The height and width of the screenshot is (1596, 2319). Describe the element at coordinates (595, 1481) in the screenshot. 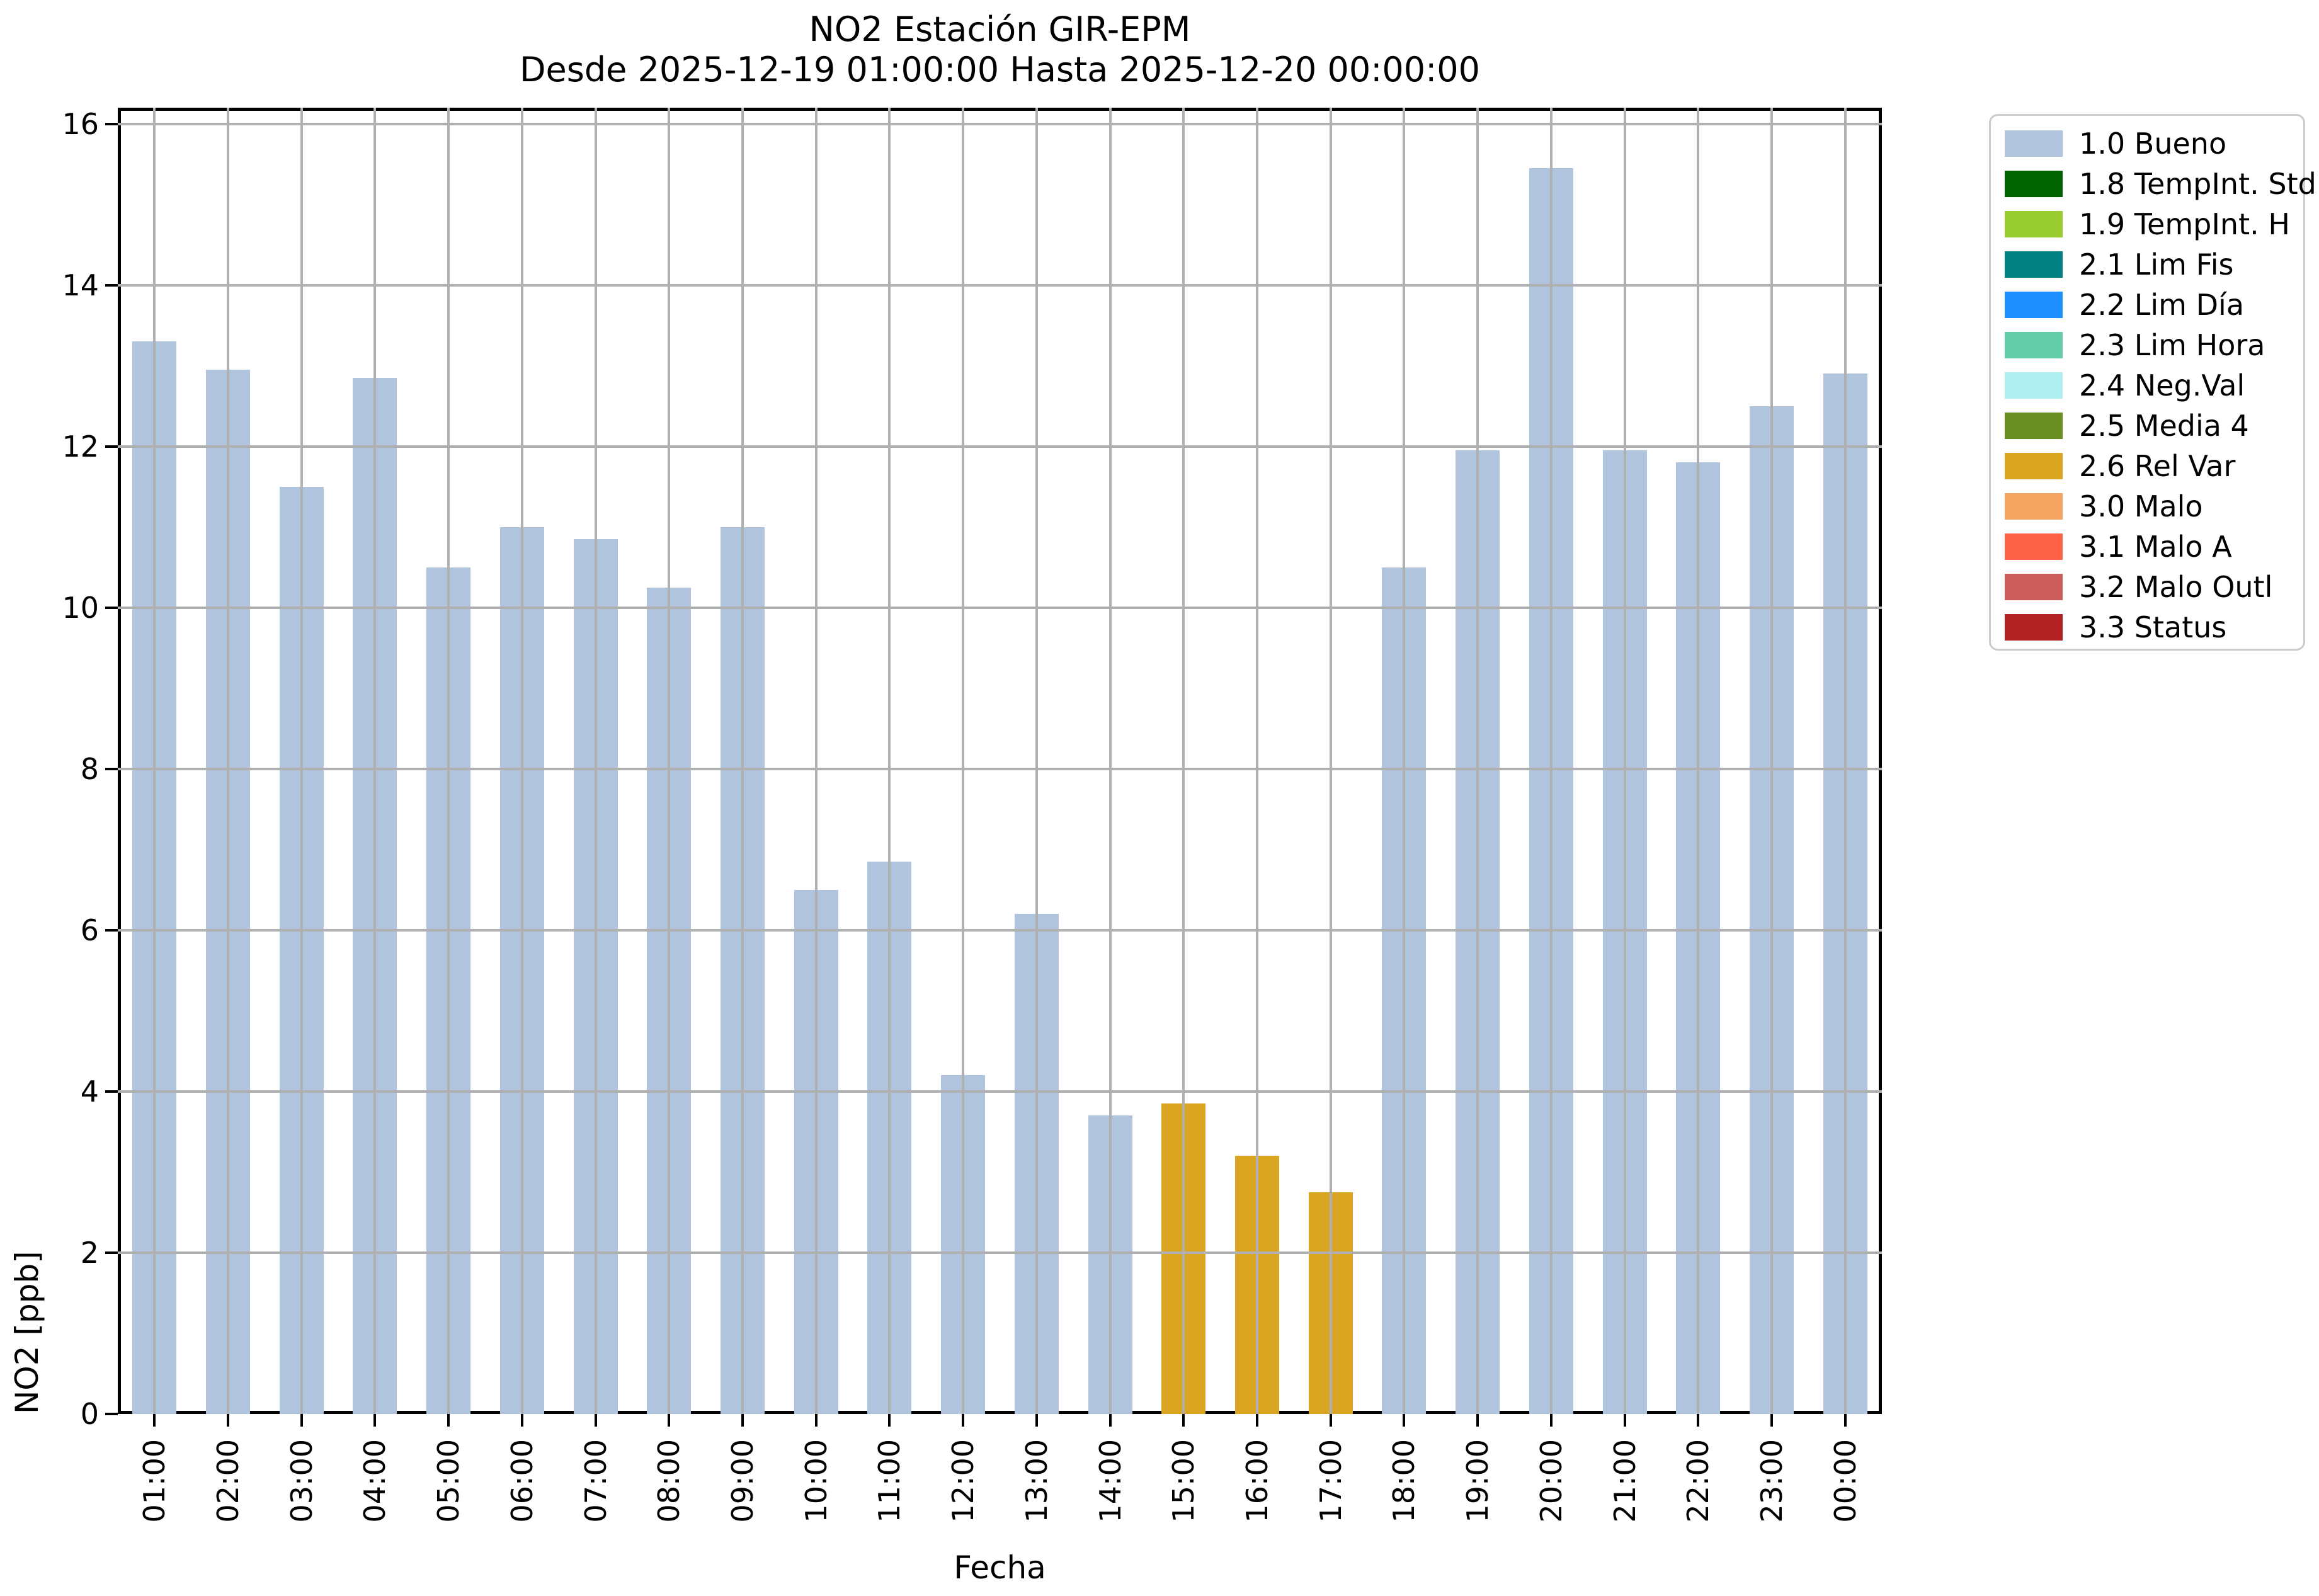

I see `xtick-label-07:00: 07:00` at that location.